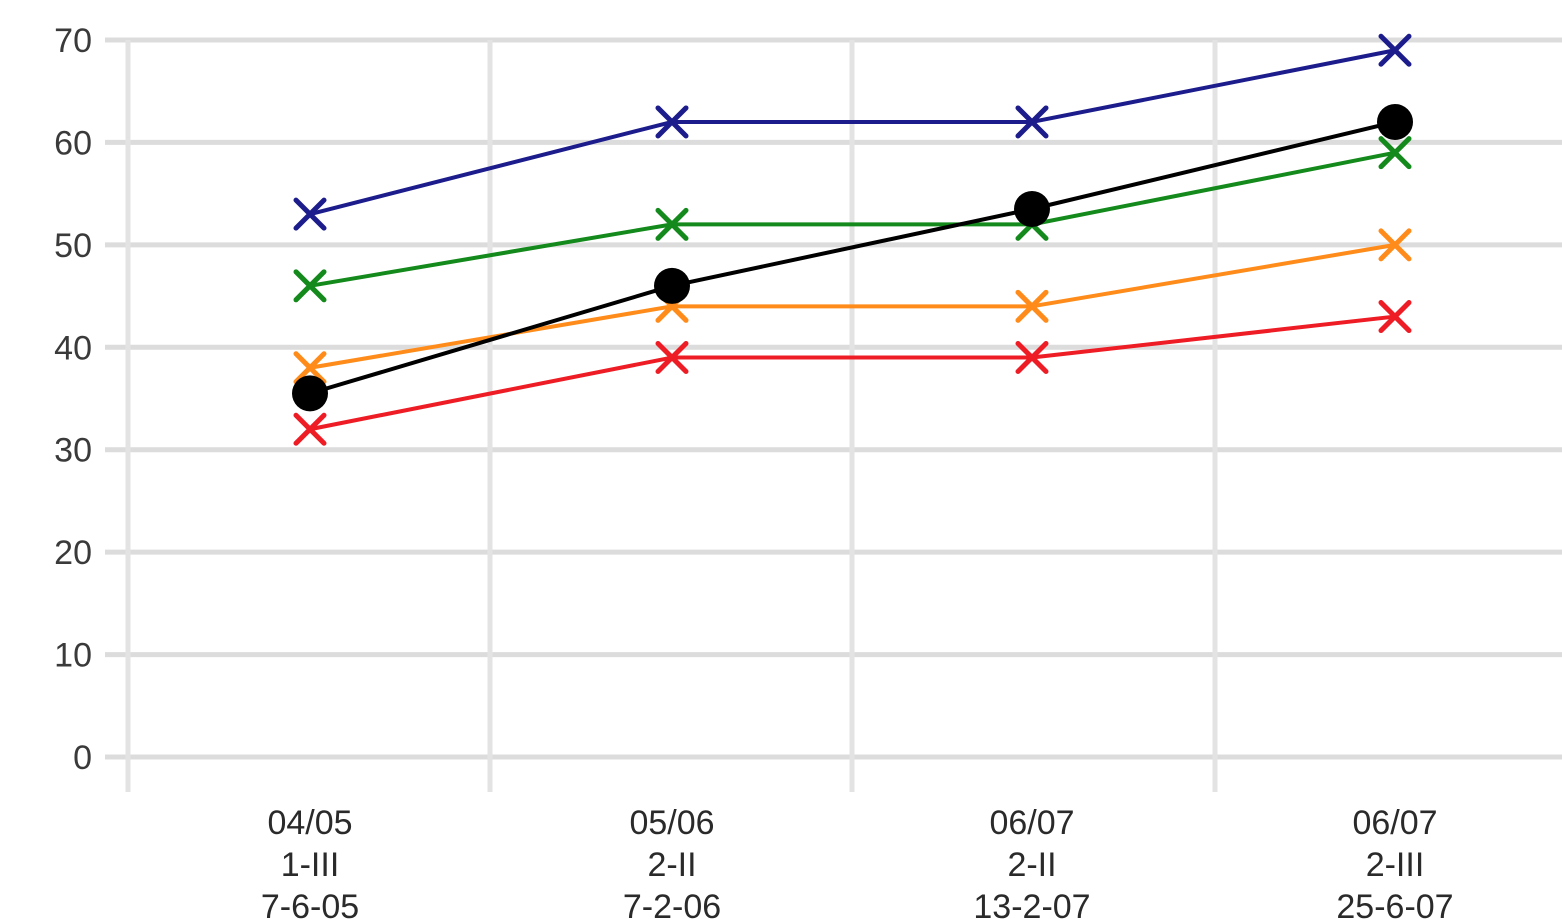 This screenshot has width=1562, height=919. What do you see at coordinates (73, 143) in the screenshot?
I see `y-tick-label: 60` at bounding box center [73, 143].